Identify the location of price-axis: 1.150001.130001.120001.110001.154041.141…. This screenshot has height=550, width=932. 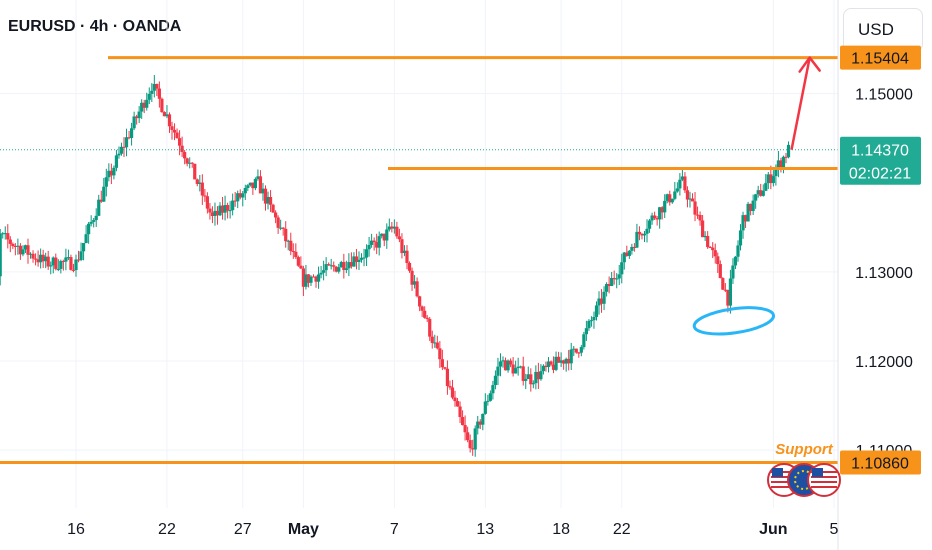
(879, 275).